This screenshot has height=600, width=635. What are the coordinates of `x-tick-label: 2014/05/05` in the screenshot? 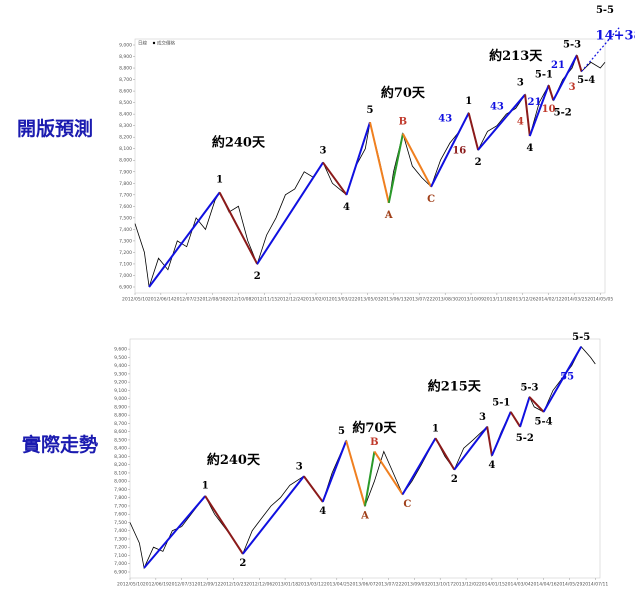 It's located at (600, 300).